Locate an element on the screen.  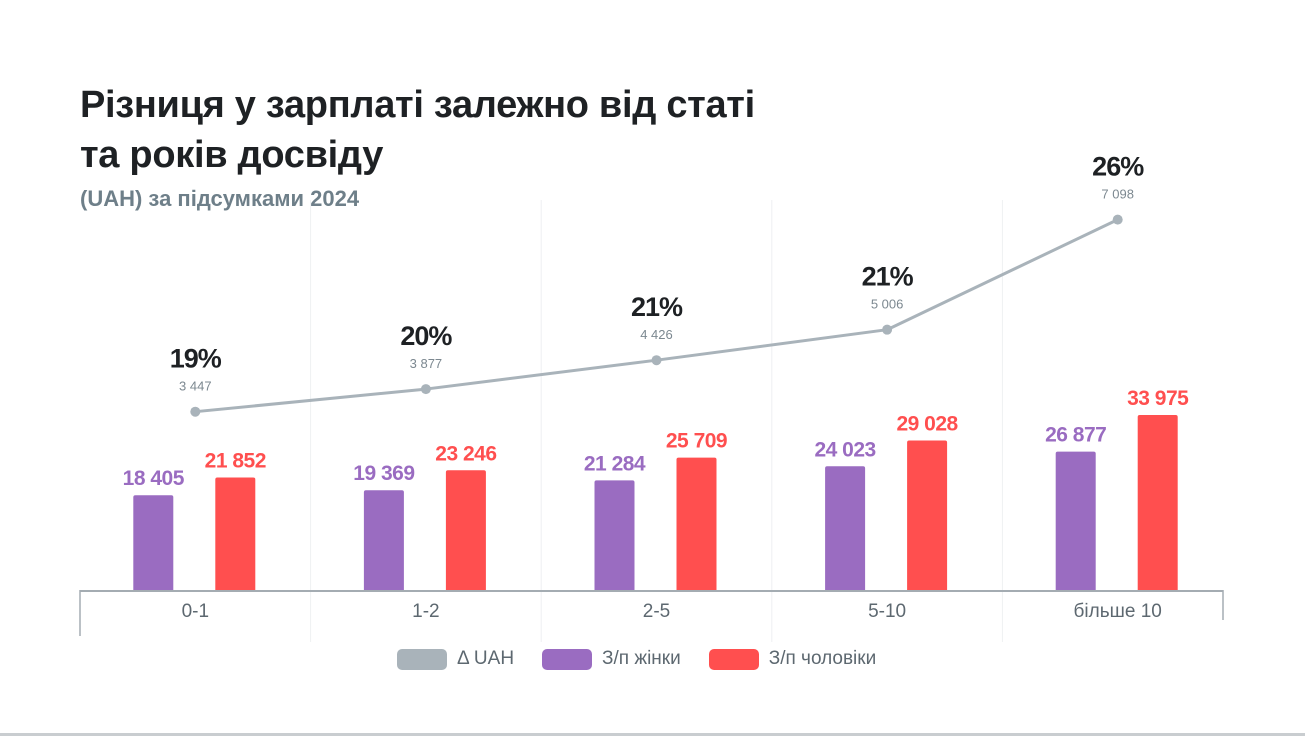
title-line-2: та років досвіду is located at coordinates (232, 155).